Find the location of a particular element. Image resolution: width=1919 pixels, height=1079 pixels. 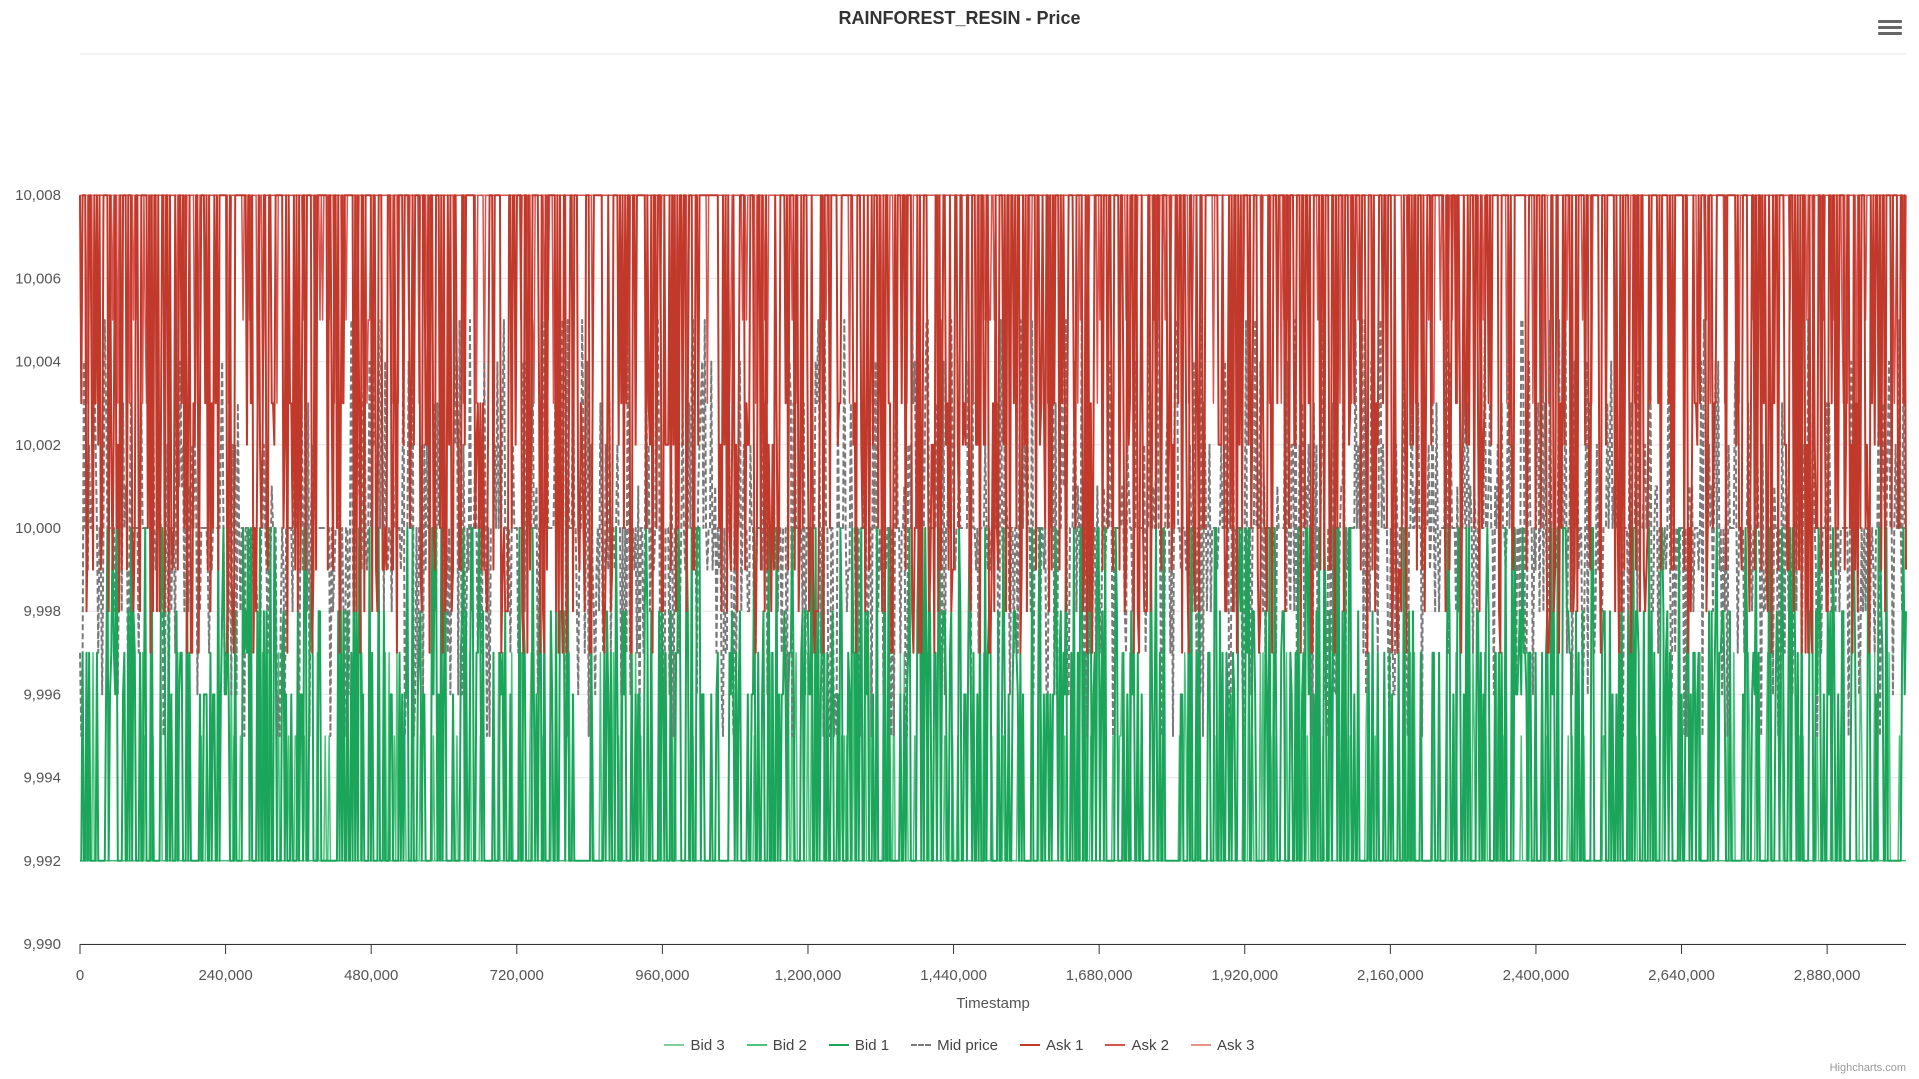

legend-label: Ask 2 is located at coordinates (1150, 1045).